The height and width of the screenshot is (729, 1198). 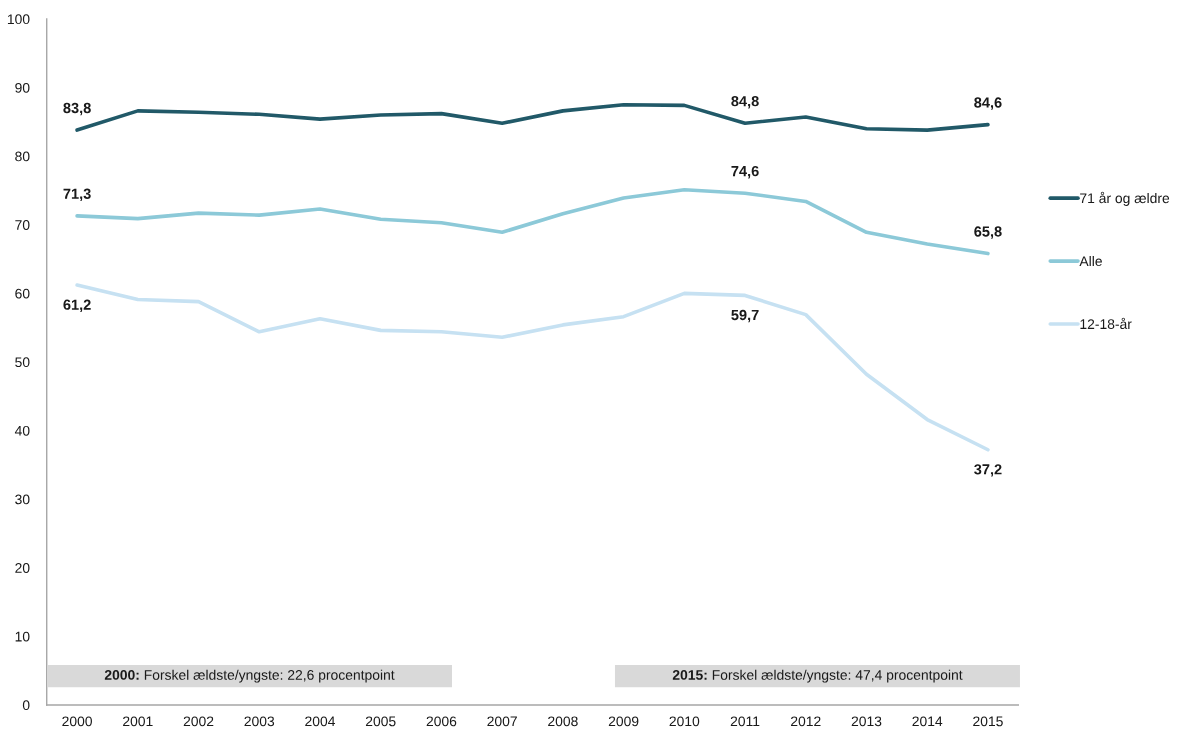 I want to click on annotation: 2000: Forskel ældste/yngste: 22,6 procentpoint, so click(x=249, y=676).